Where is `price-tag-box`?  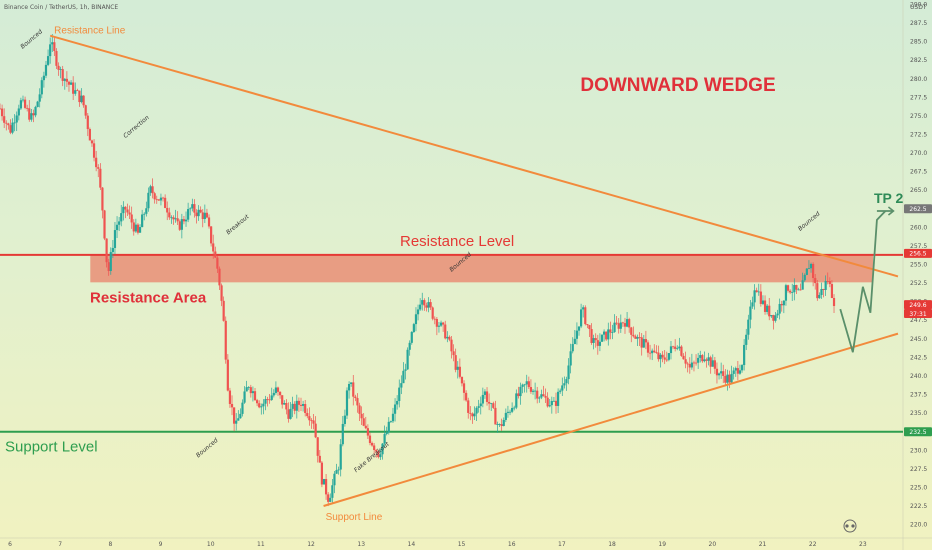
price-tag-box is located at coordinates (918, 314).